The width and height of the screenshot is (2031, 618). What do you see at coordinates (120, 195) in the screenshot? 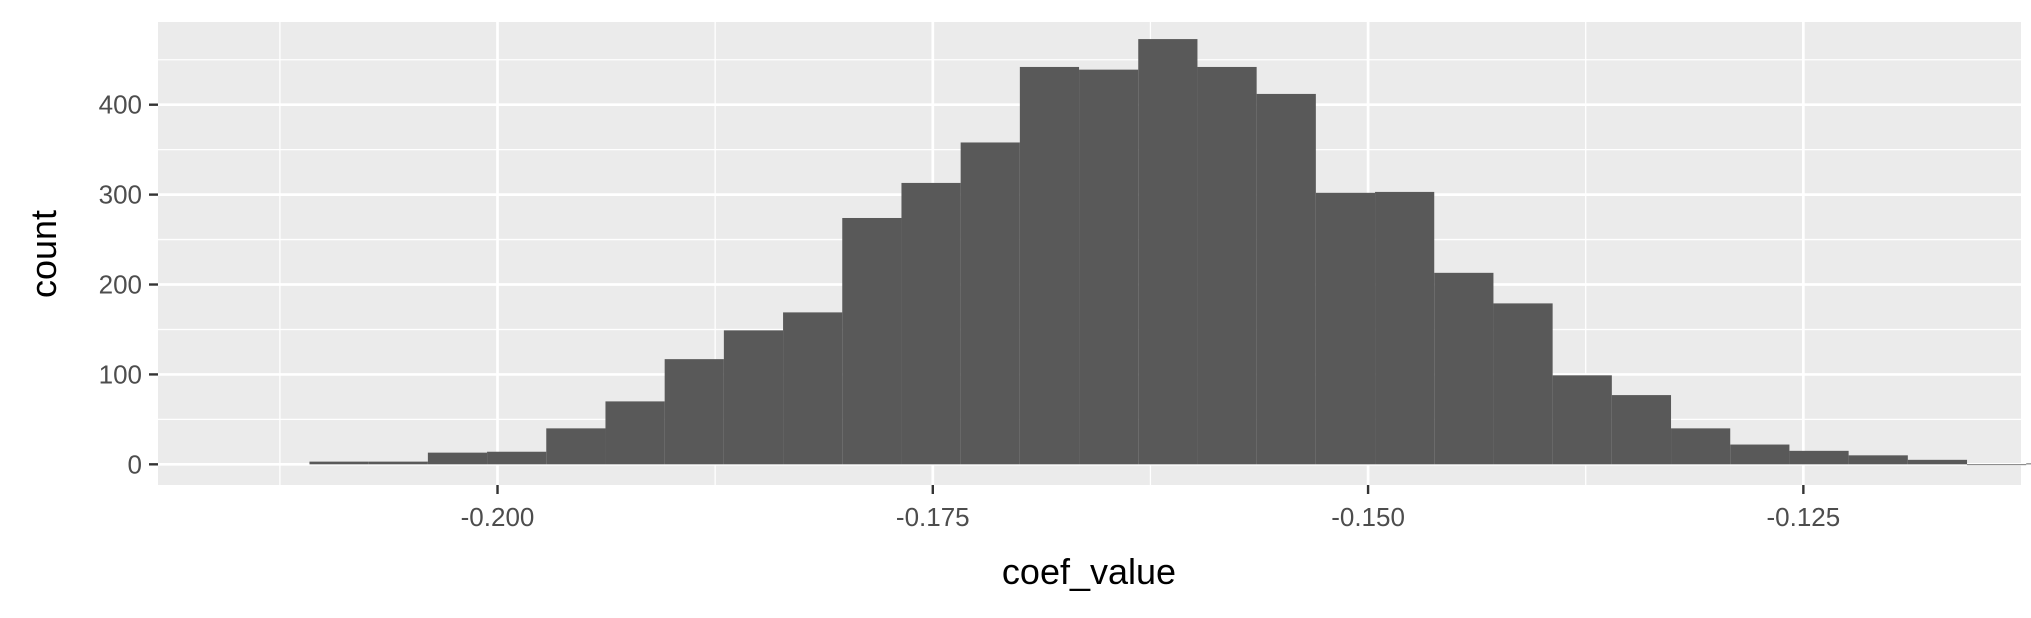
I see `y-tick-label: 300` at bounding box center [120, 195].